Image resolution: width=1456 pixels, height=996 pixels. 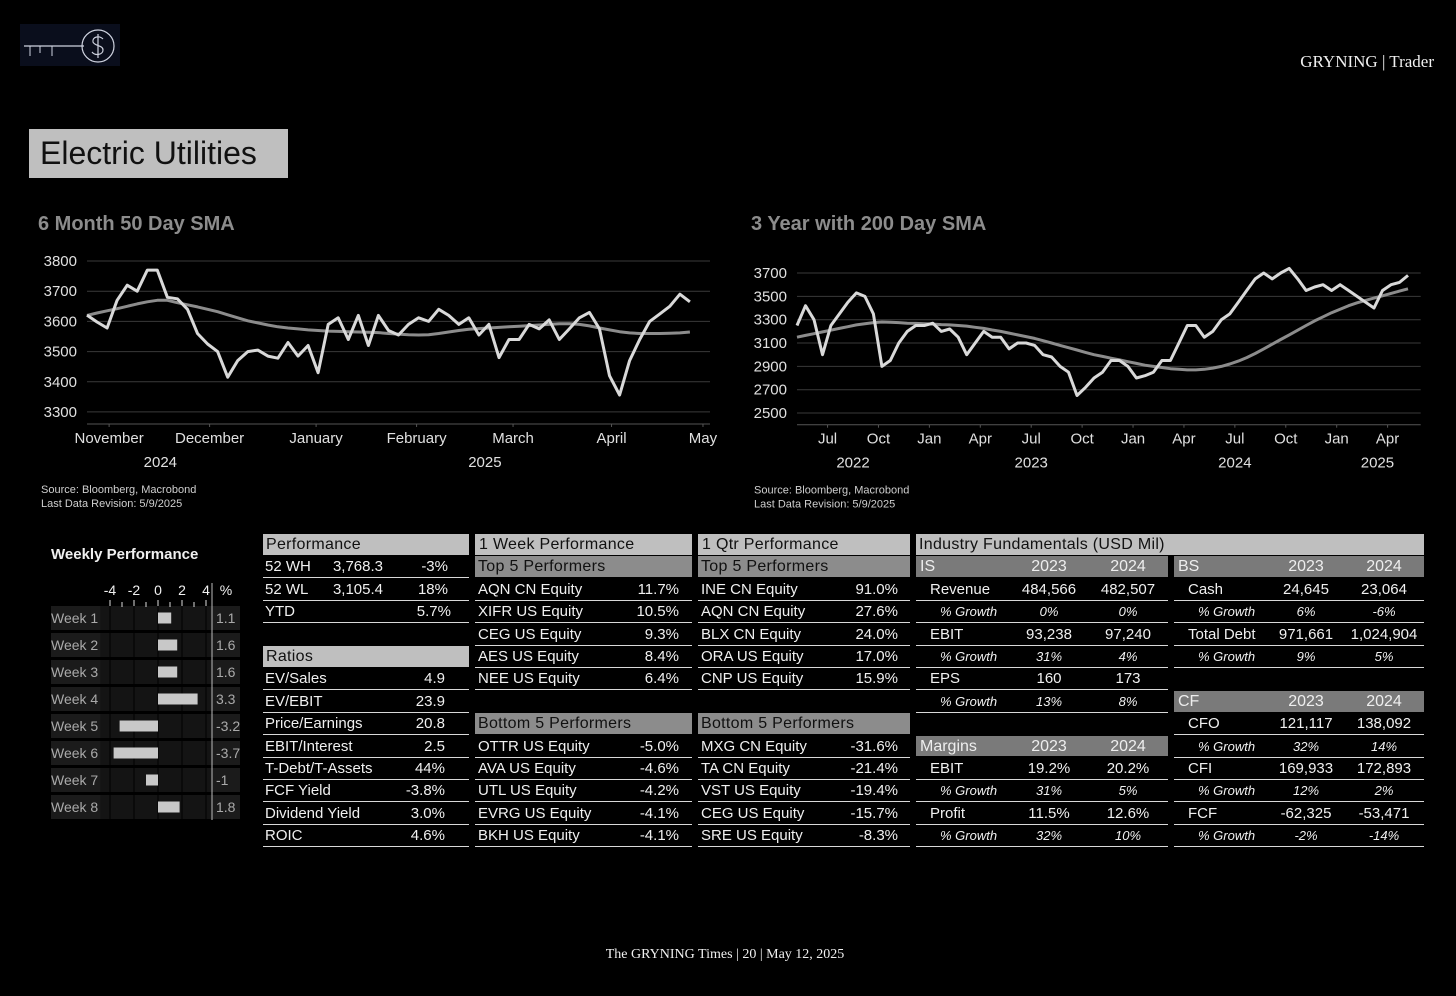 I want to click on table-cell: 0%, so click(x=1128, y=612).